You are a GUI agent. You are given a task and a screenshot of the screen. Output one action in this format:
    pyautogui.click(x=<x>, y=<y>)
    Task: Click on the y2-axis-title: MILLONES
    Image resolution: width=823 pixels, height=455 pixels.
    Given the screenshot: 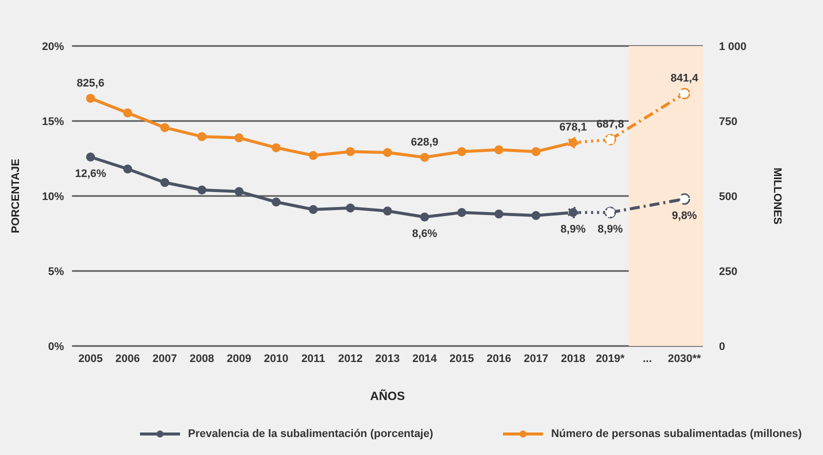 What is the action you would take?
    pyautogui.click(x=777, y=196)
    